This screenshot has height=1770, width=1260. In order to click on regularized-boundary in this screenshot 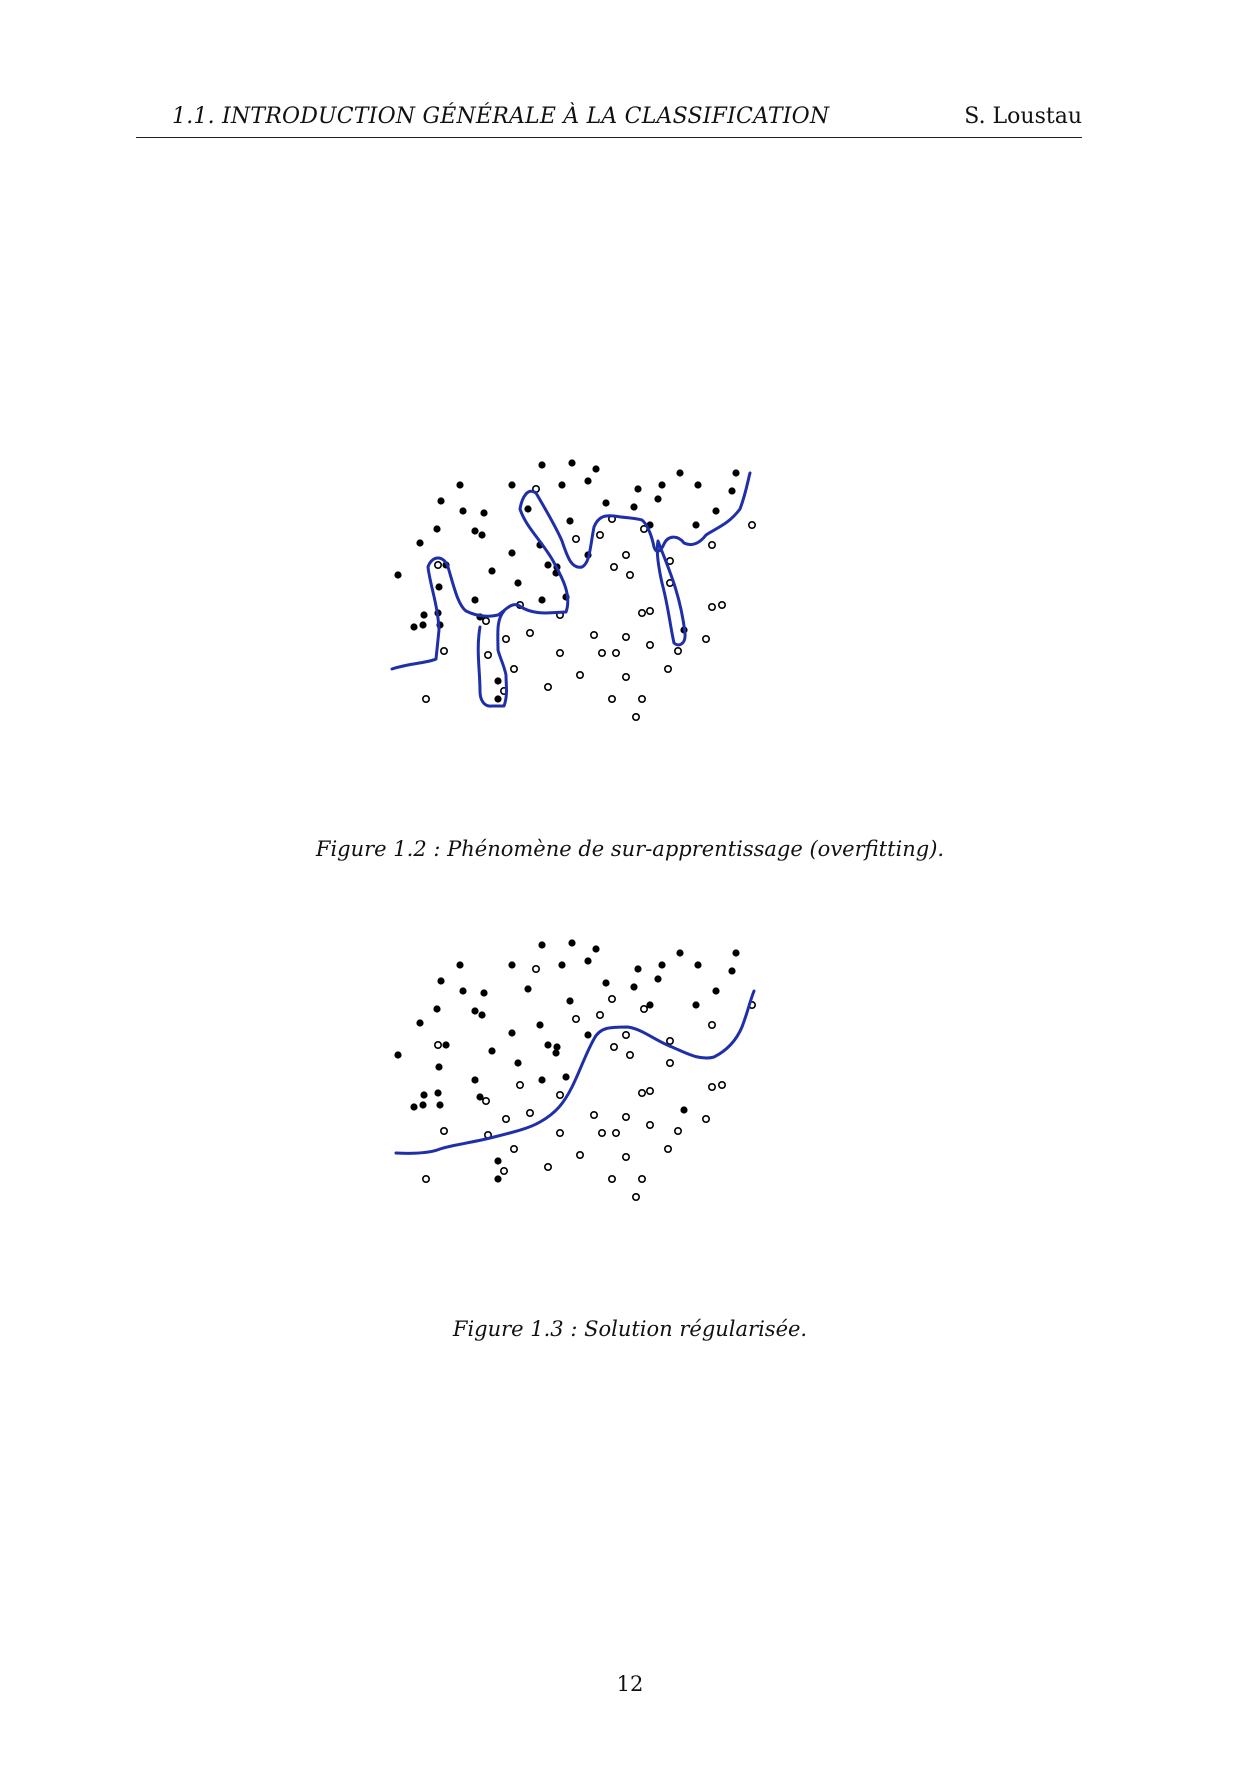, I will do `click(575, 1072)`.